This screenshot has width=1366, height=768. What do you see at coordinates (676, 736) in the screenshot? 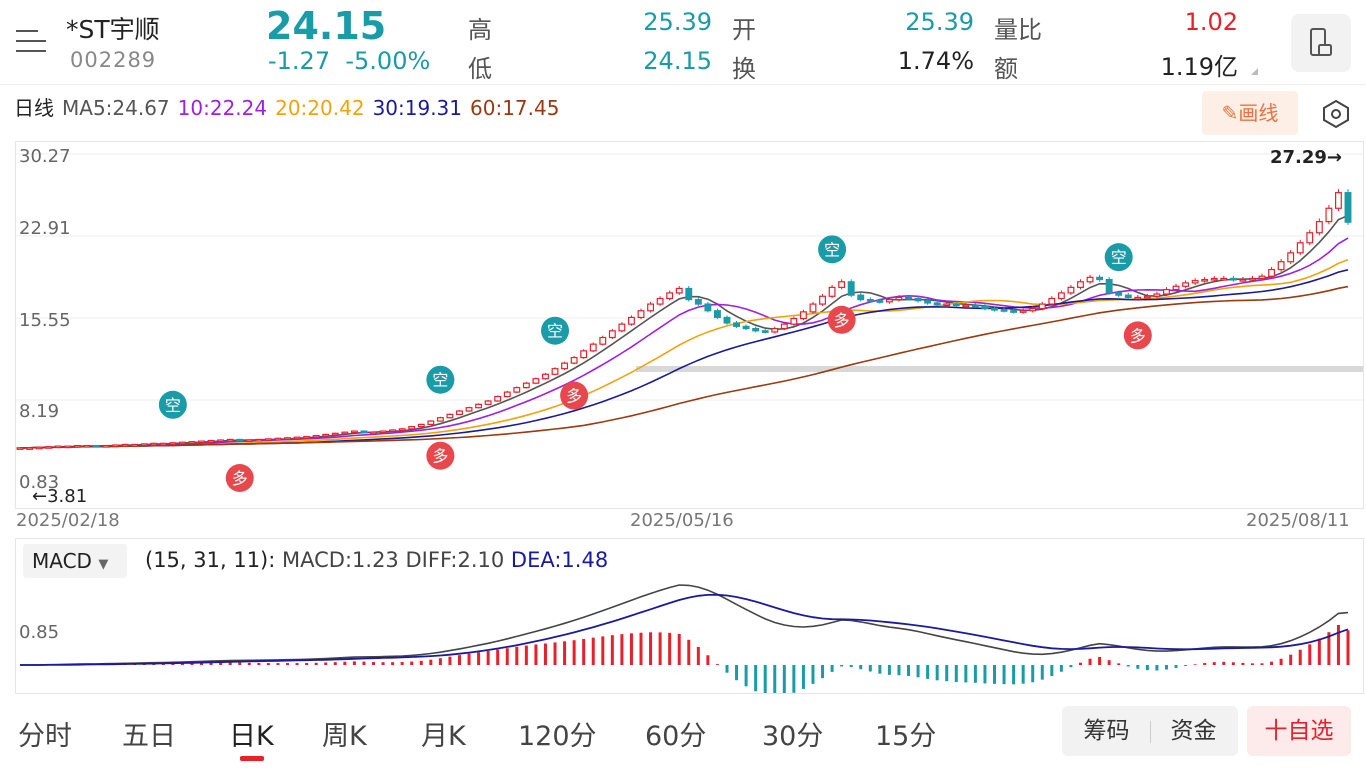
I see `tab-60min: 60分` at bounding box center [676, 736].